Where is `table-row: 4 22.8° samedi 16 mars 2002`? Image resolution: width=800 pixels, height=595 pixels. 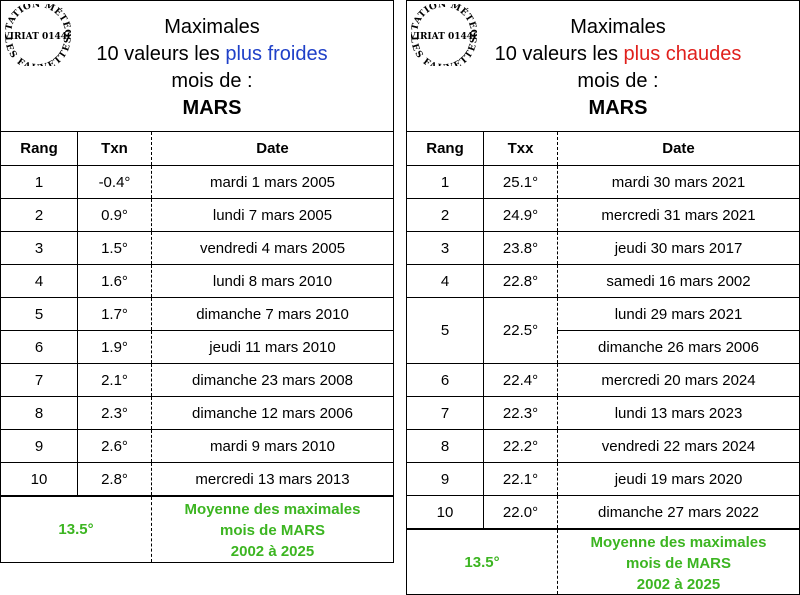 table-row: 4 22.8° samedi 16 mars 2002 is located at coordinates (603, 281).